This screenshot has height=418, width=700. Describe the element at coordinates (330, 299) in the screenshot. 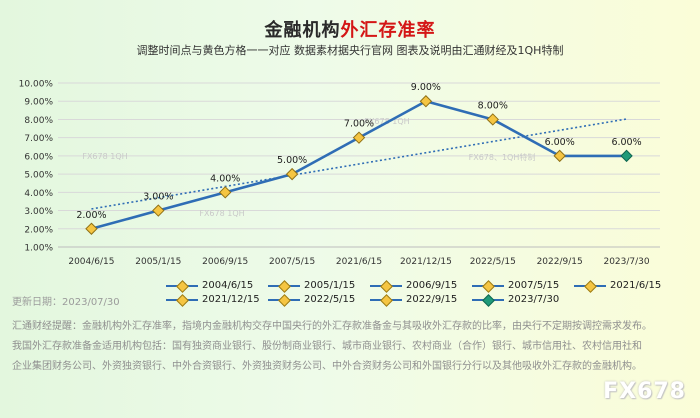

I see `legend-label: 2022/5/15` at that location.